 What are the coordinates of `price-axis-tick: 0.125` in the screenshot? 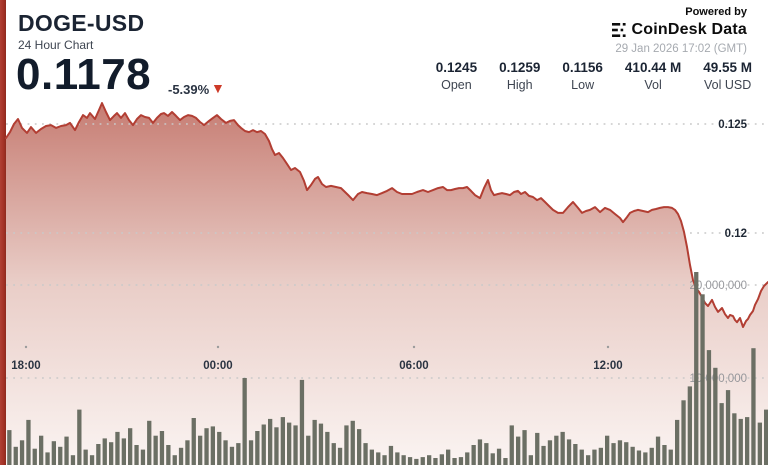 It's located at (732, 125).